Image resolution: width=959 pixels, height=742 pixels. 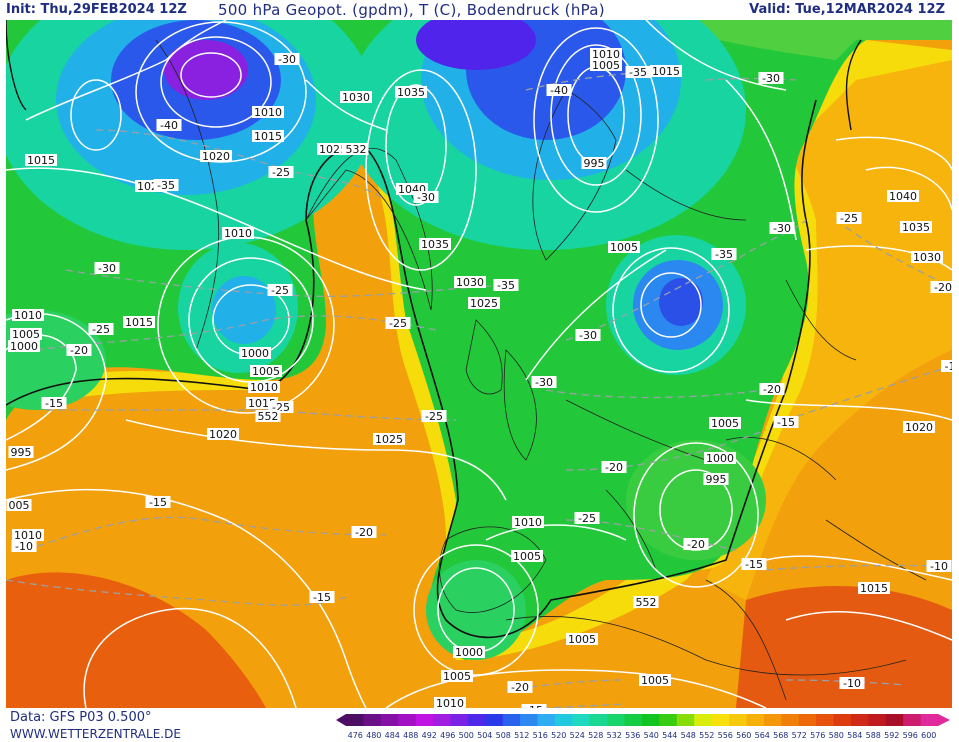 I want to click on temperature-label: -25, so click(x=434, y=416).